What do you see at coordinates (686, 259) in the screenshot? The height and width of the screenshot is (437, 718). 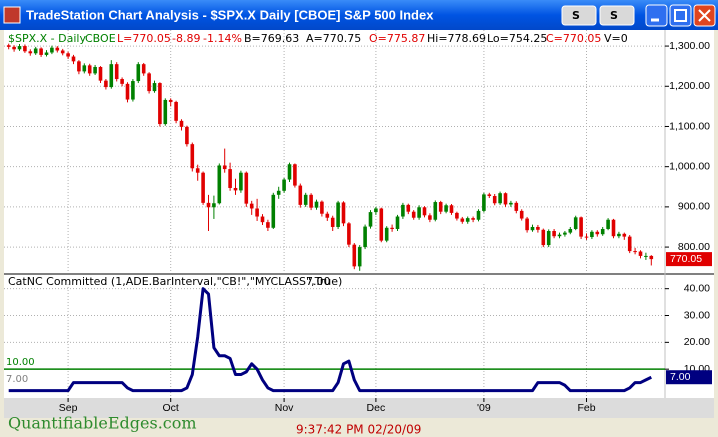 I see `last-price: 770.05` at bounding box center [686, 259].